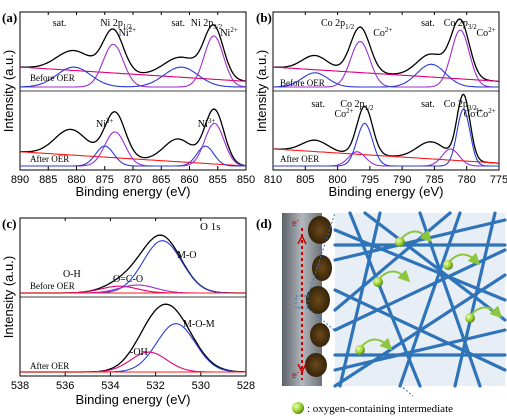 This screenshot has height=418, width=507. Describe the element at coordinates (402, 180) in the screenshot. I see `x-tick-label: 790` at that location.